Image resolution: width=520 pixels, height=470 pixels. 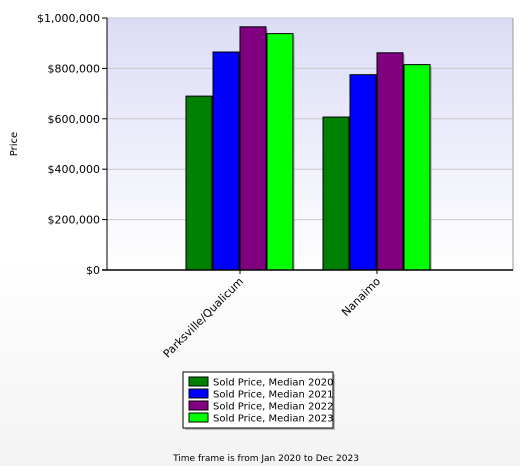 What do you see at coordinates (74, 169) in the screenshot?
I see `y-tick-label: $400,000` at bounding box center [74, 169].